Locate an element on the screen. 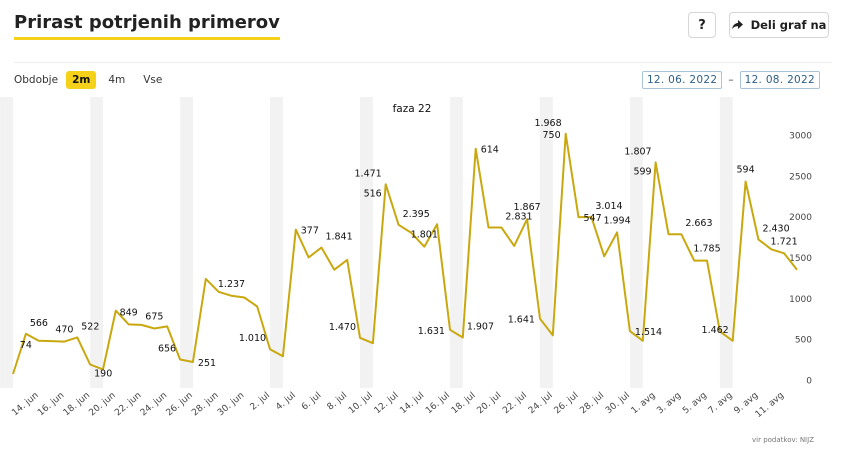 Image resolution: width=846 pixels, height=470 pixels. data-label: 1.641 is located at coordinates (521, 320).